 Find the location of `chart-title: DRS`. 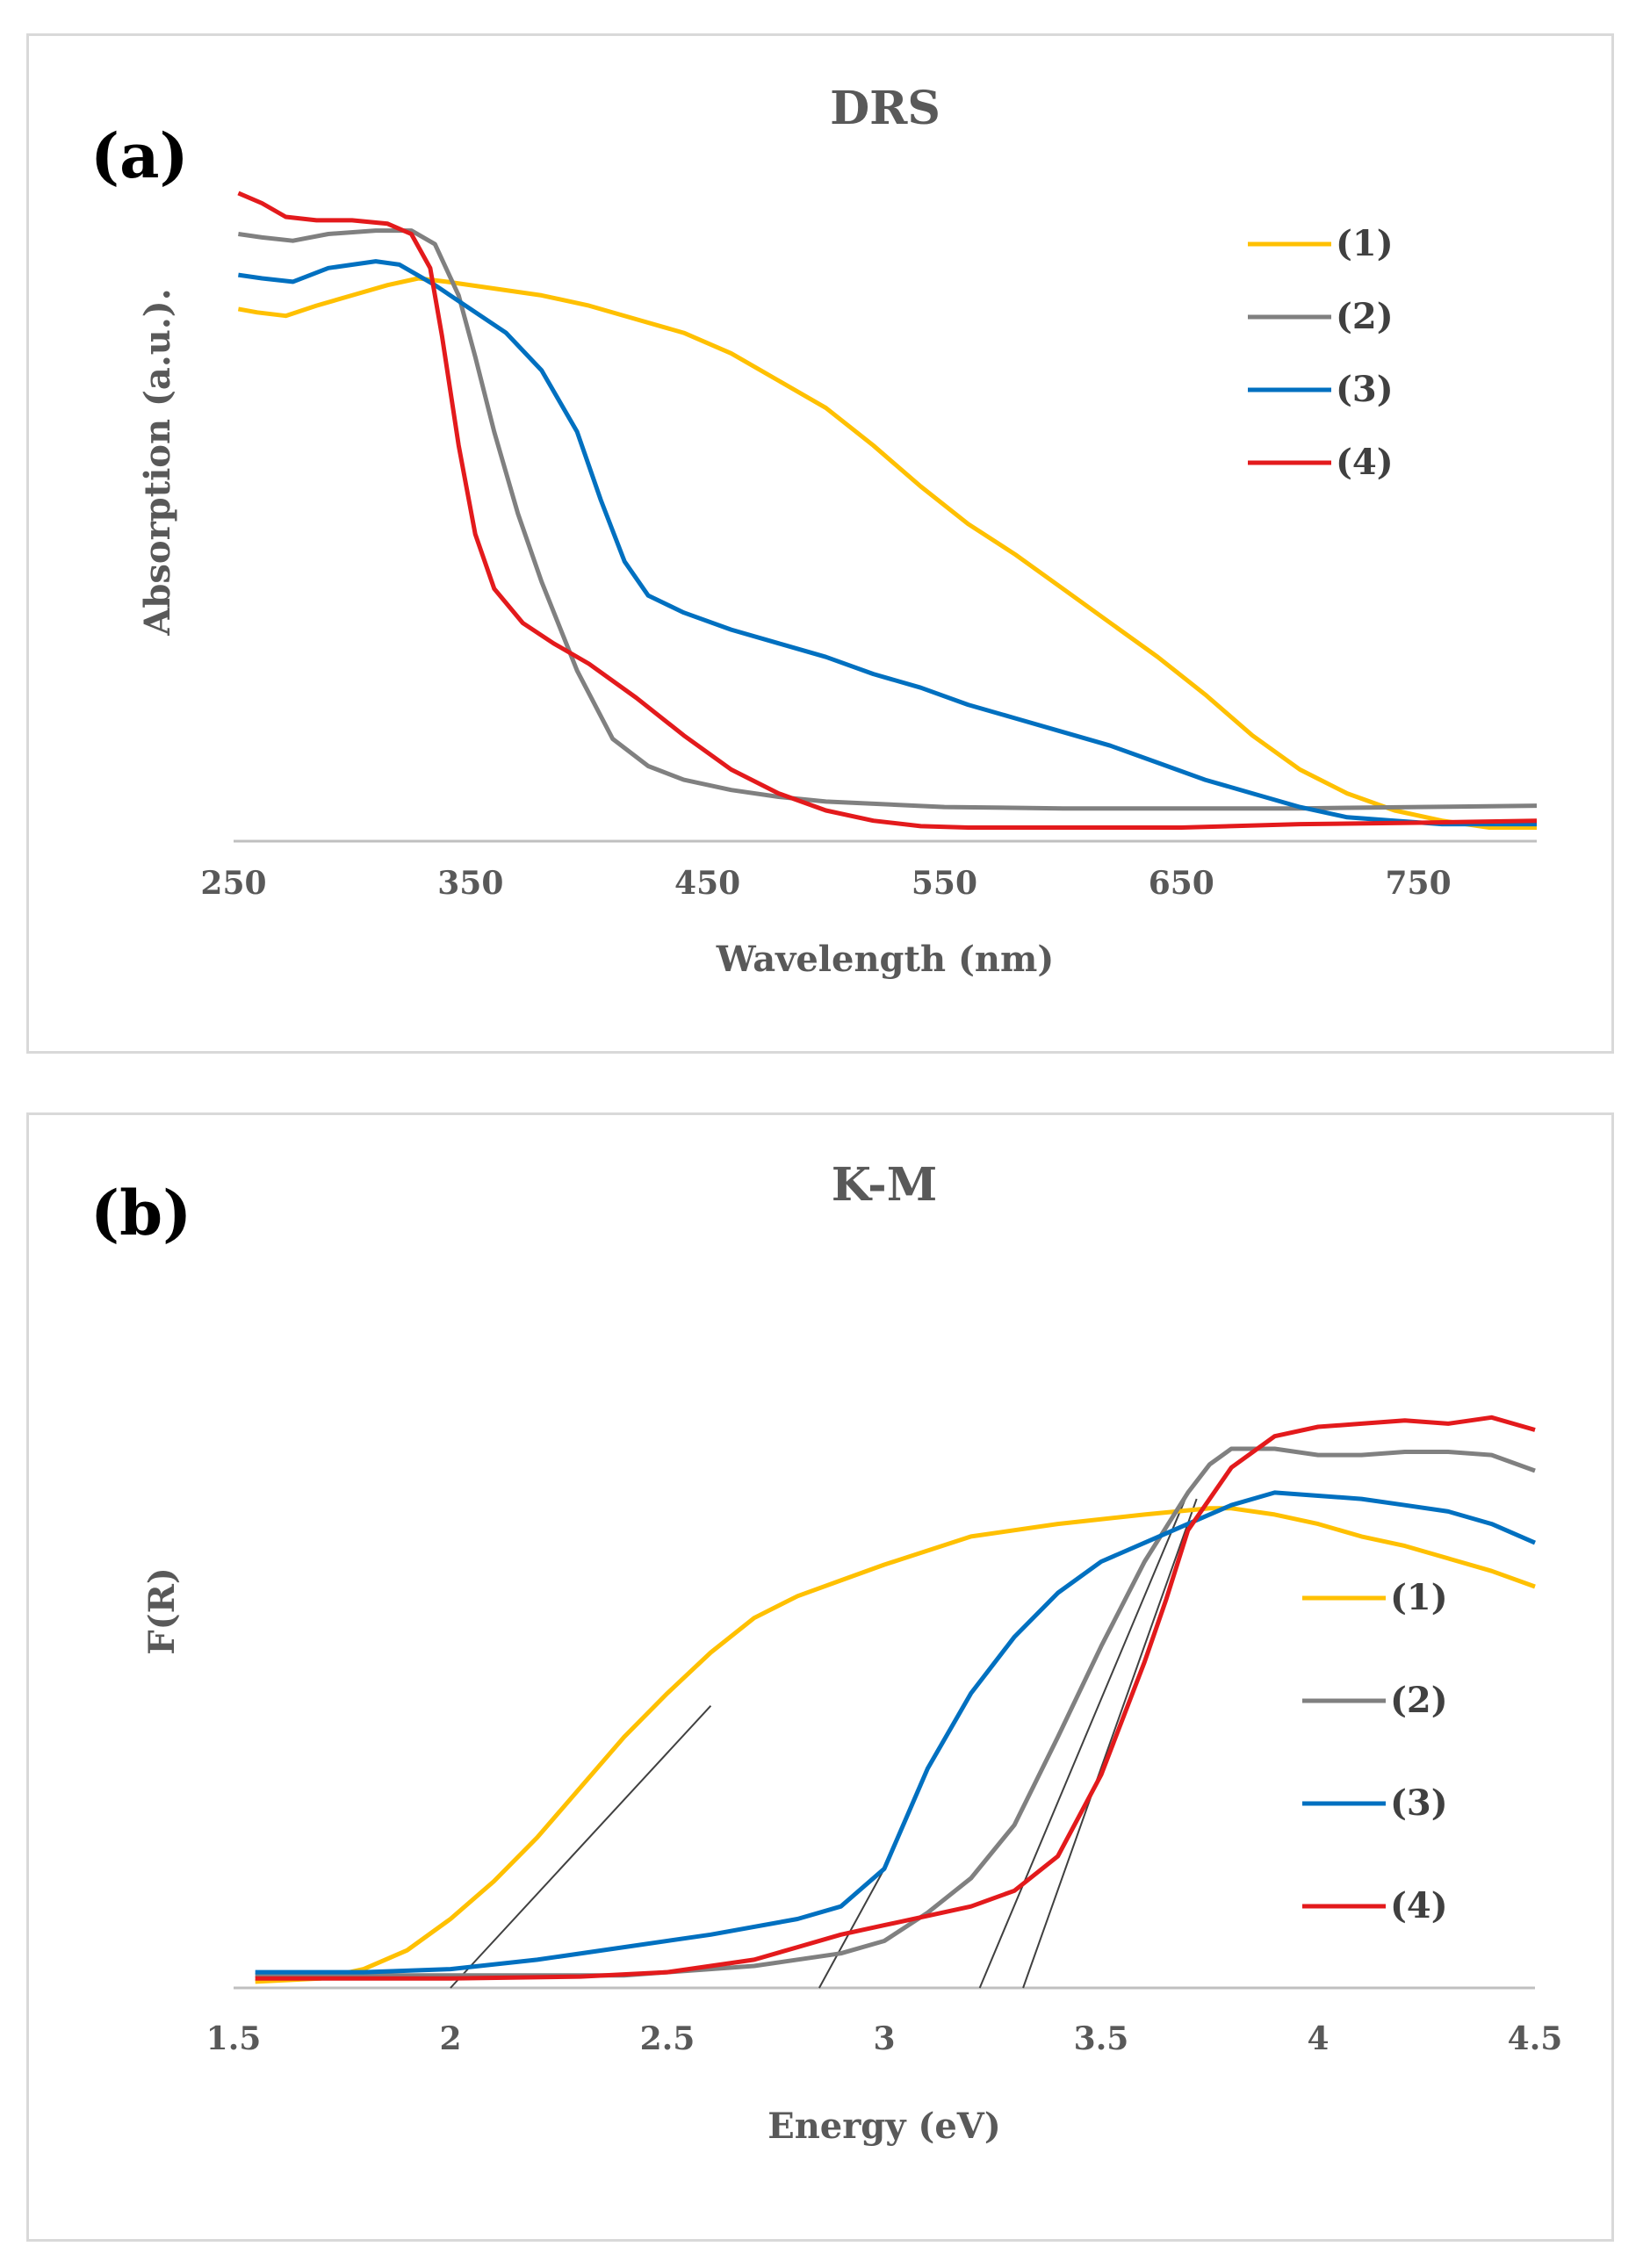

chart-title: DRS is located at coordinates (885, 108).